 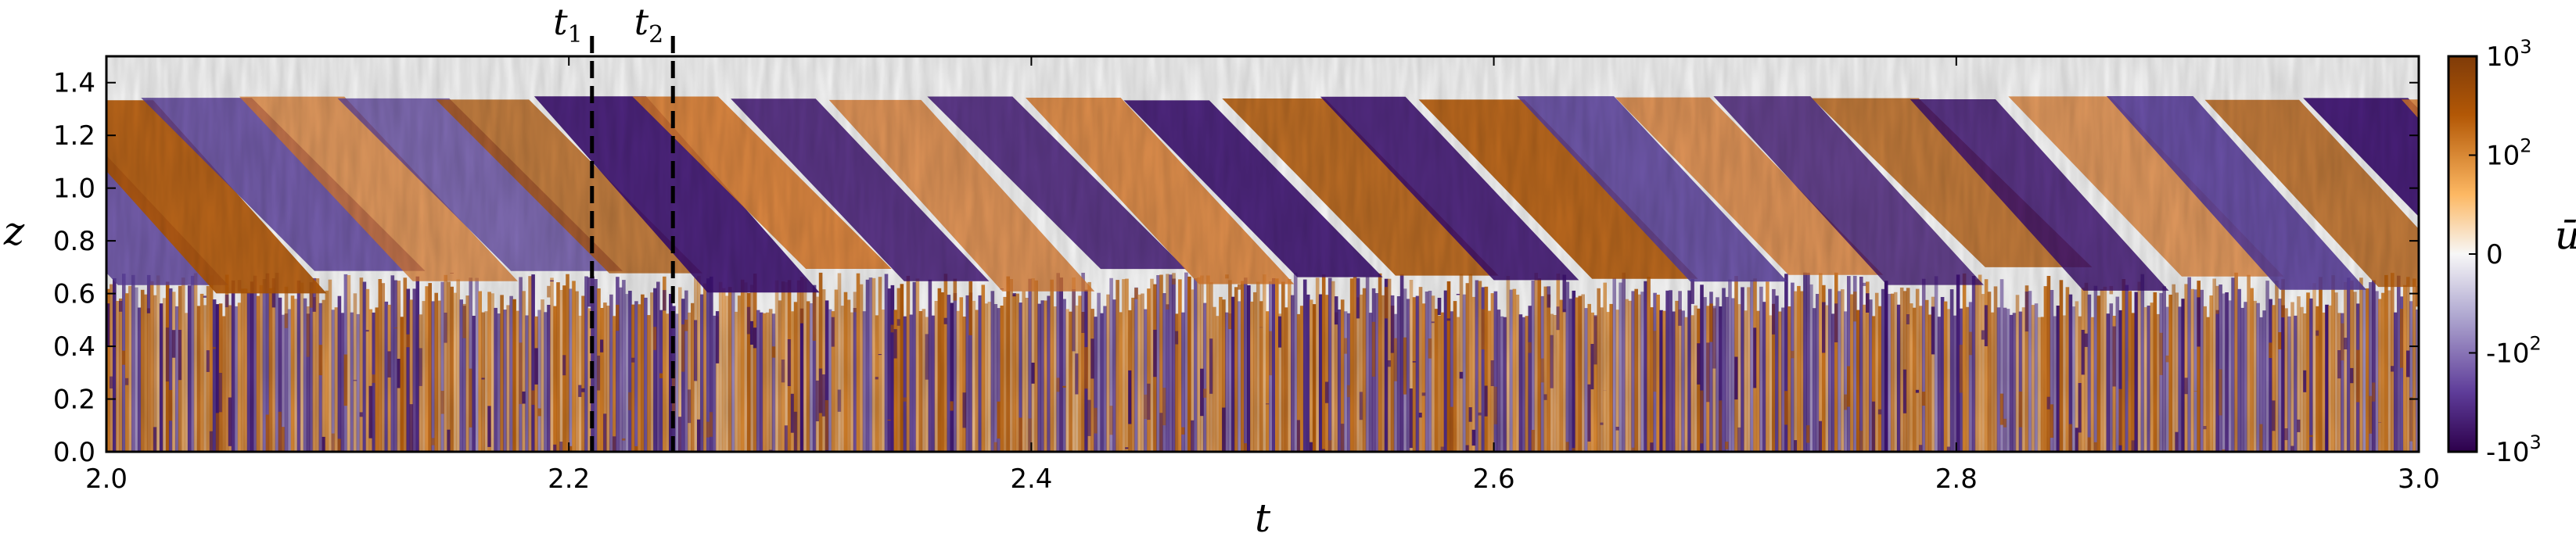 What do you see at coordinates (74, 241) in the screenshot?
I see `y-tick-label: 0.8` at bounding box center [74, 241].